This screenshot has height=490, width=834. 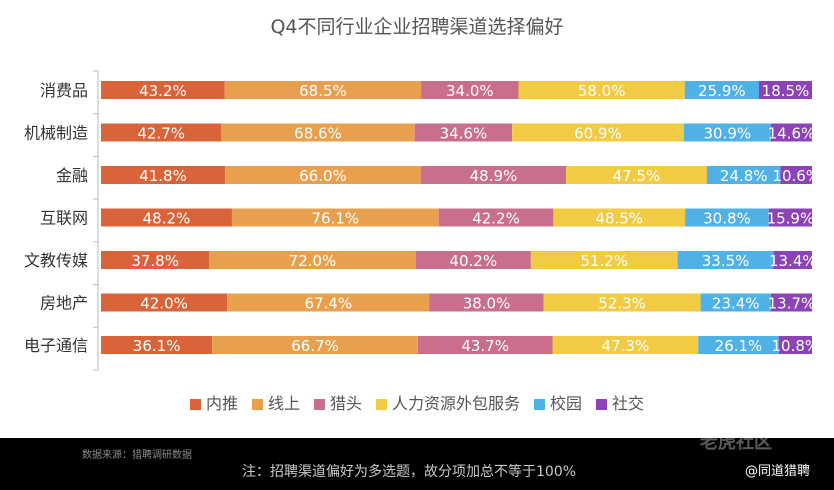 I want to click on legend-label: 校园, so click(x=566, y=403).